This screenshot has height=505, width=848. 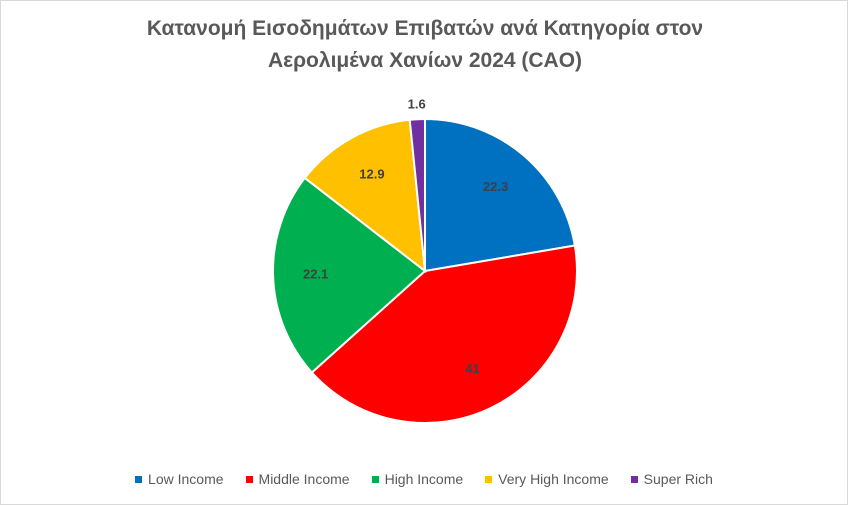 What do you see at coordinates (417, 104) in the screenshot?
I see `data-label: 1.6` at bounding box center [417, 104].